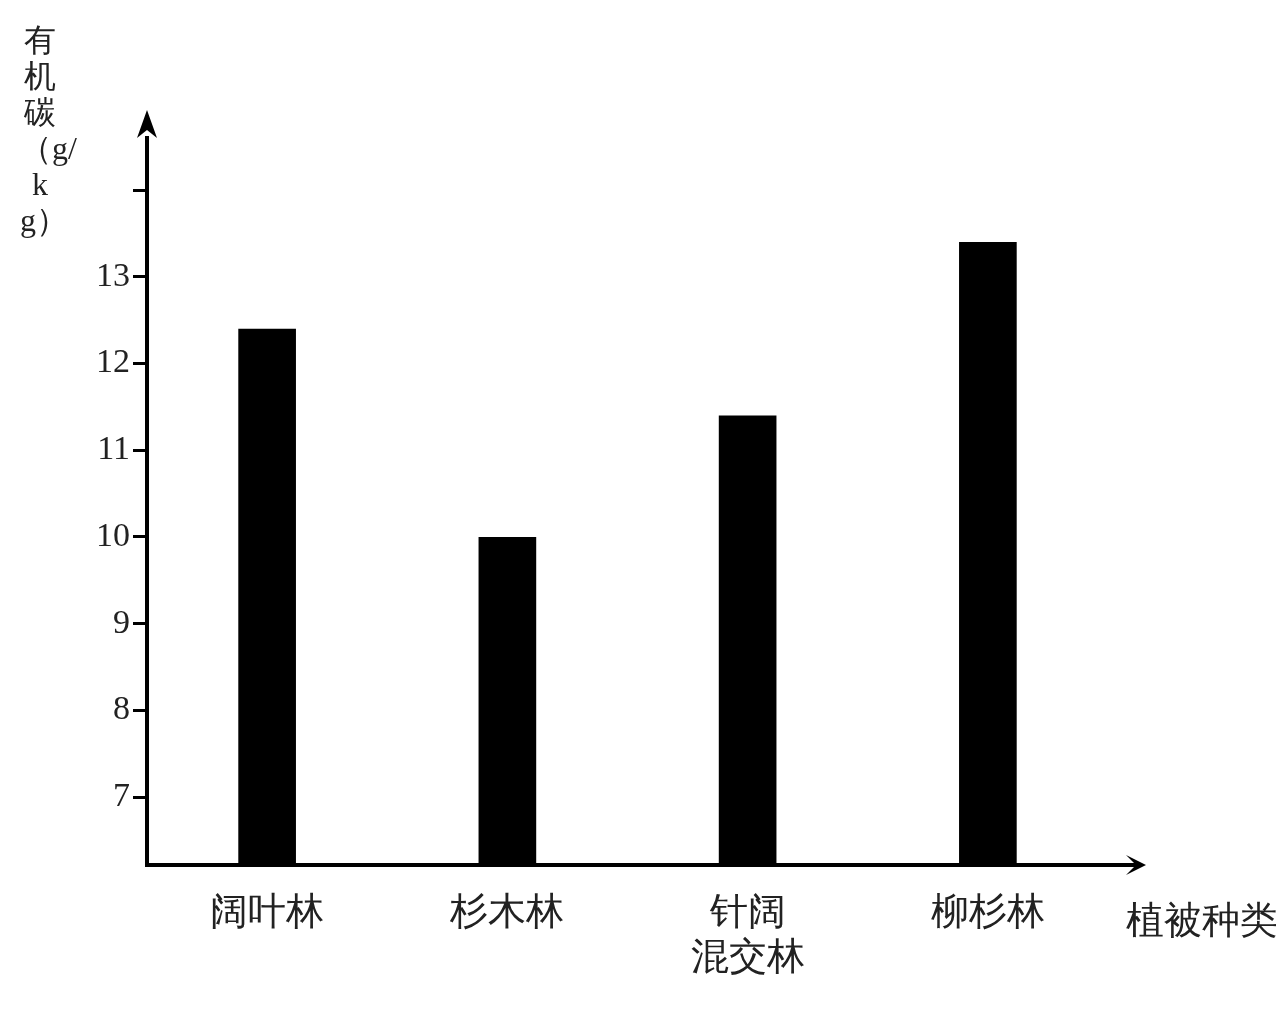  Describe the element at coordinates (48, 130) in the screenshot. I see `y-axis-title: 有机碳（g/kg）` at that location.